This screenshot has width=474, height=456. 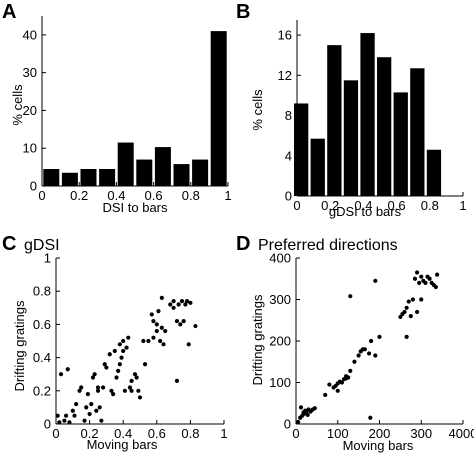 What do you see at coordinates (243, 12) in the screenshot?
I see `panel-b-letter: B` at bounding box center [243, 12].